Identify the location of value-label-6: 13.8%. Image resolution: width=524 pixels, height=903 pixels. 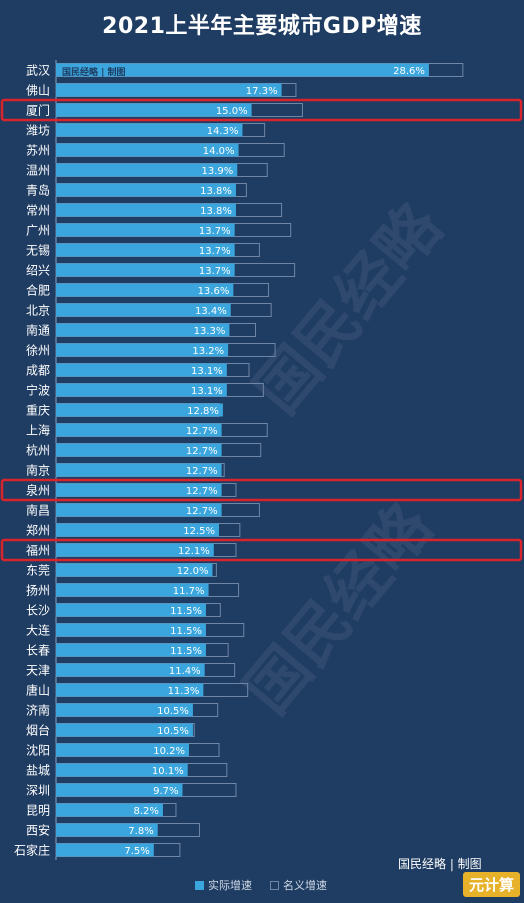
(216, 191).